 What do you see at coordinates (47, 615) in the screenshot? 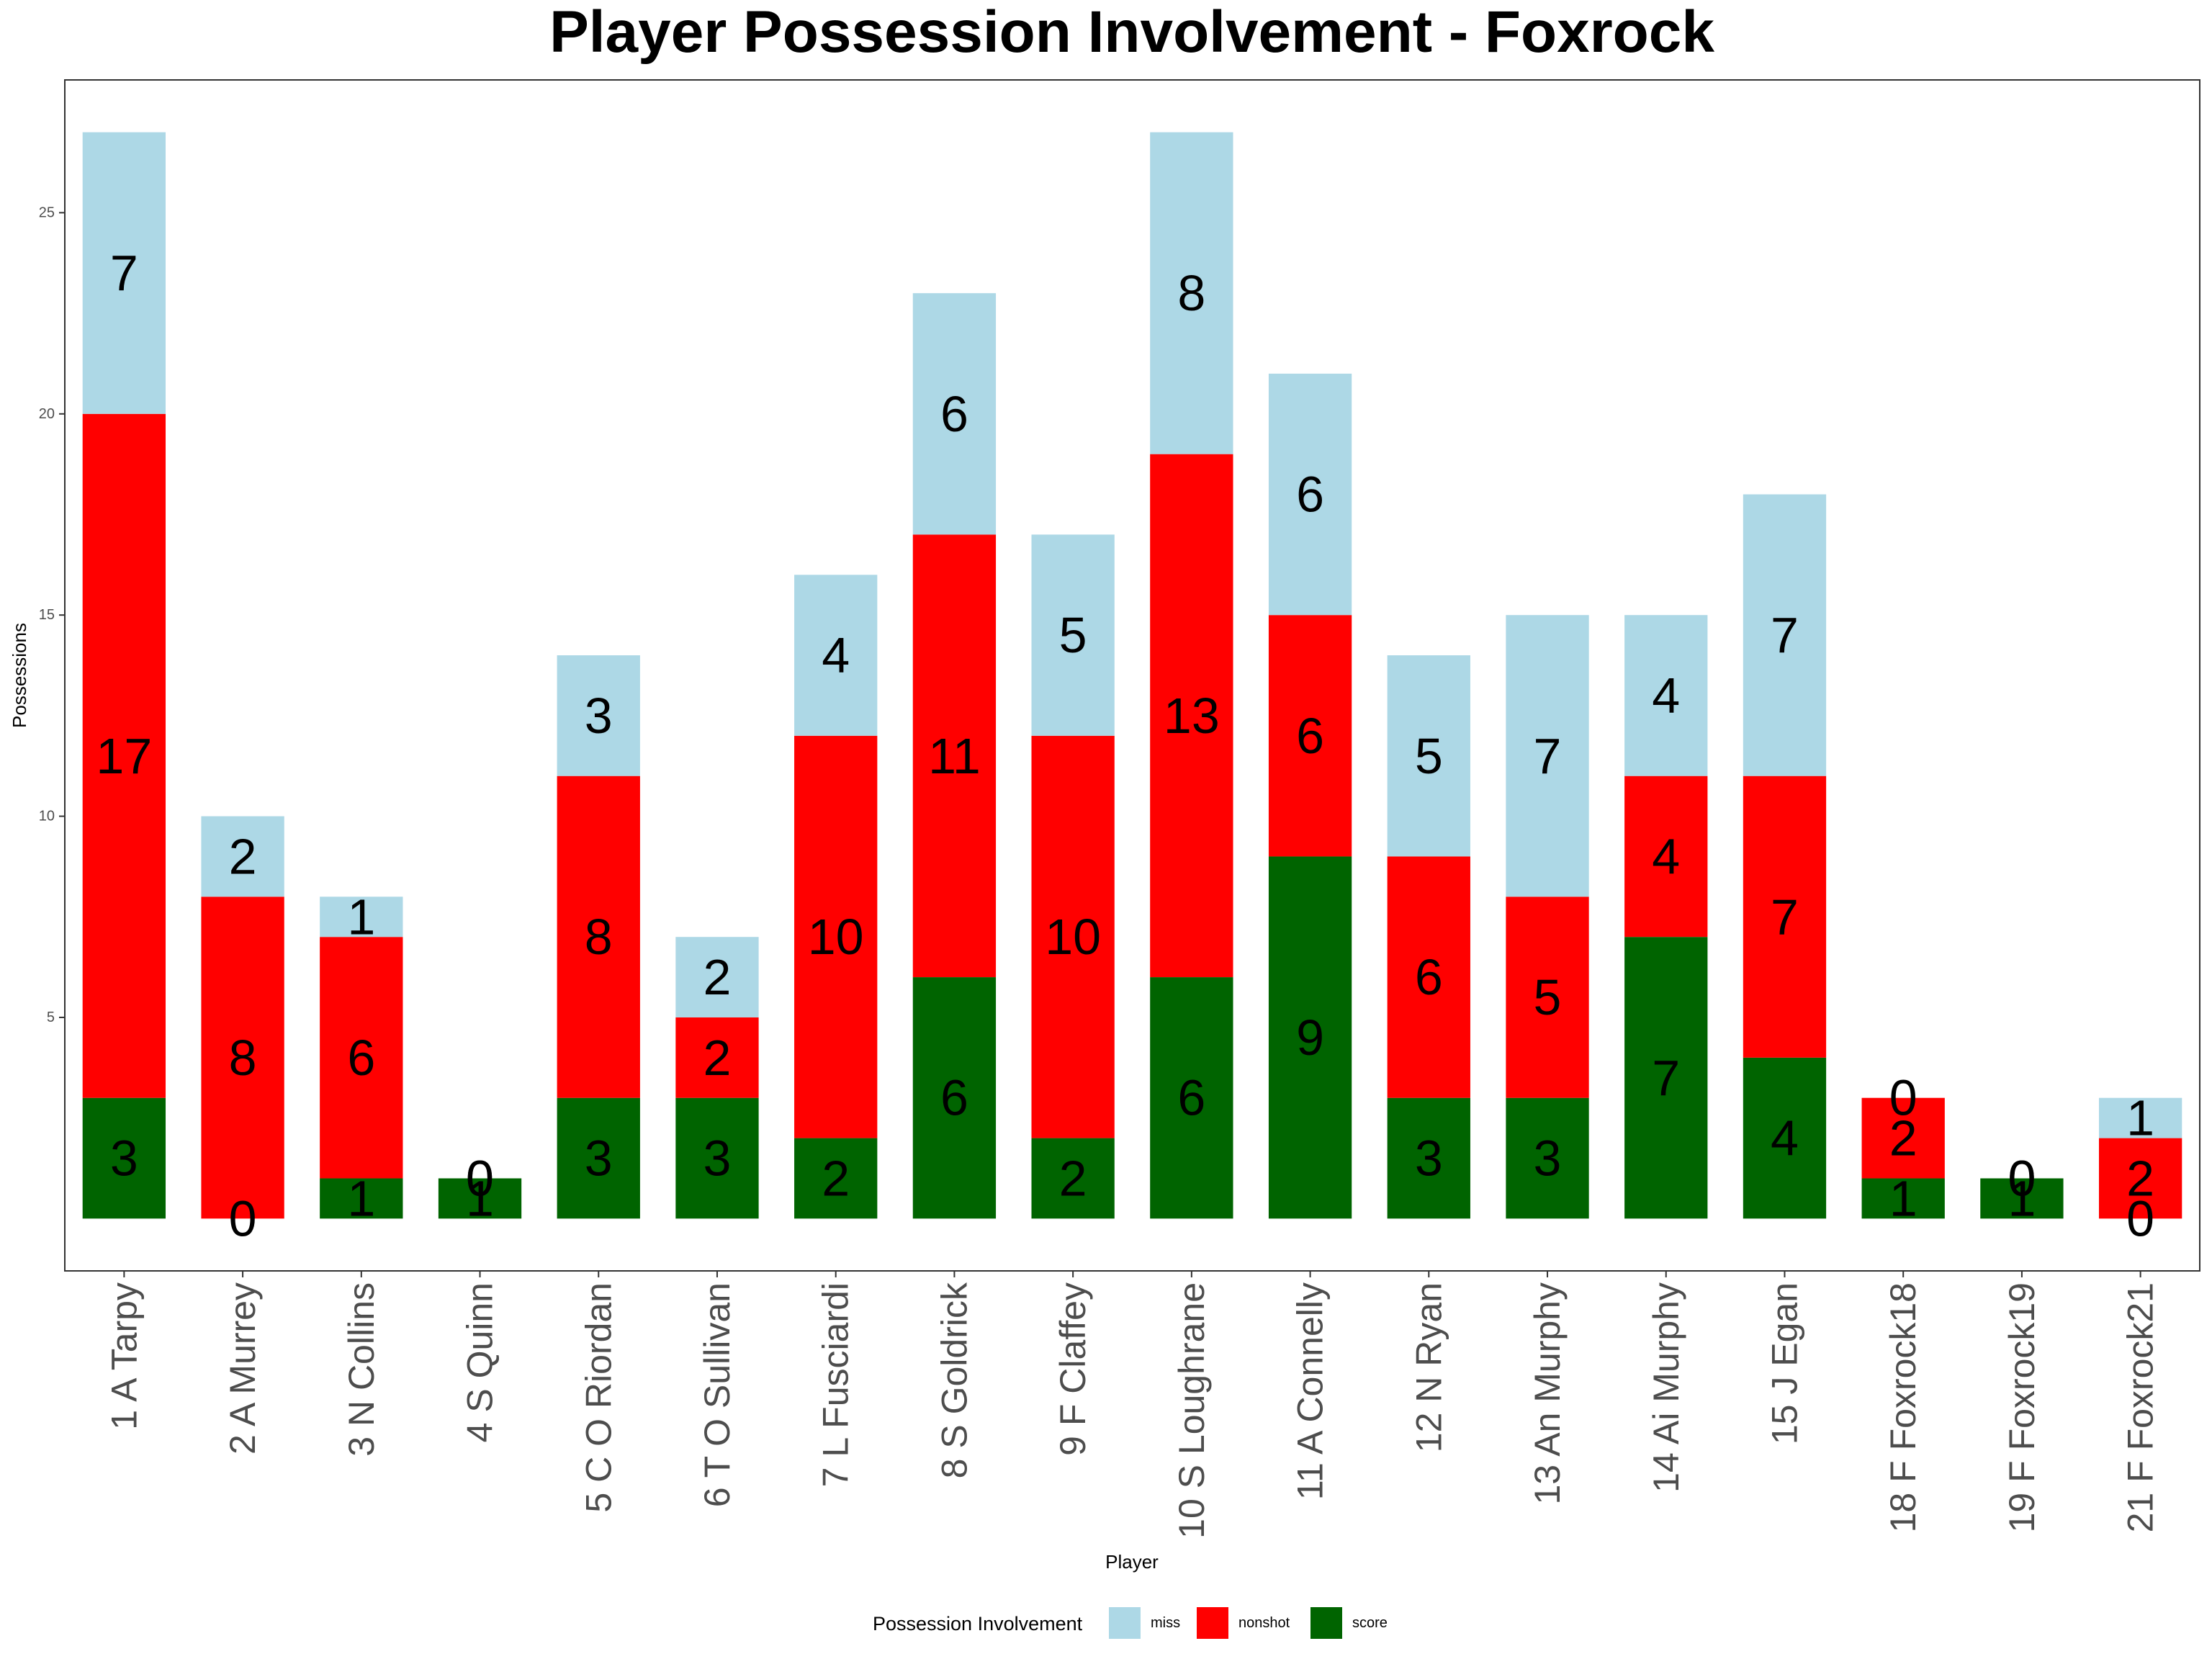
I see `y-tick-label: 15` at bounding box center [47, 615].